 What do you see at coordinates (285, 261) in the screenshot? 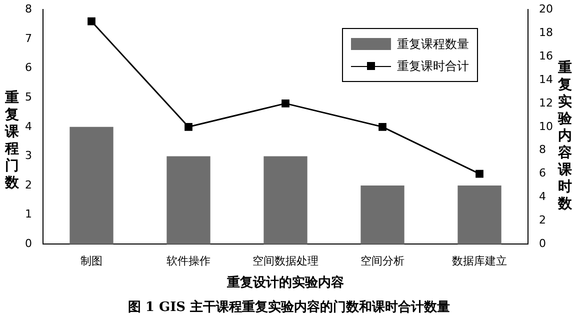
I see `x-tick-label: 空间数据处理` at bounding box center [285, 261].